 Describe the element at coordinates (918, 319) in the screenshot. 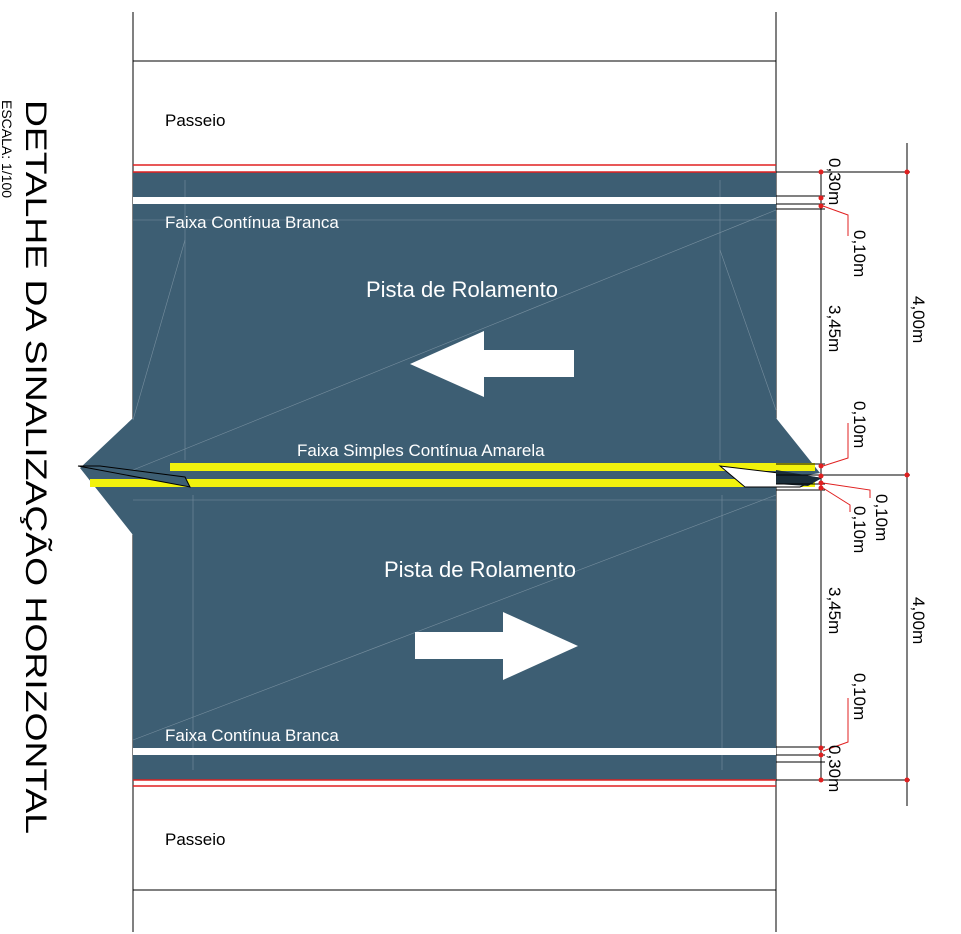

I see `dim-outer-top: 4,00m` at that location.